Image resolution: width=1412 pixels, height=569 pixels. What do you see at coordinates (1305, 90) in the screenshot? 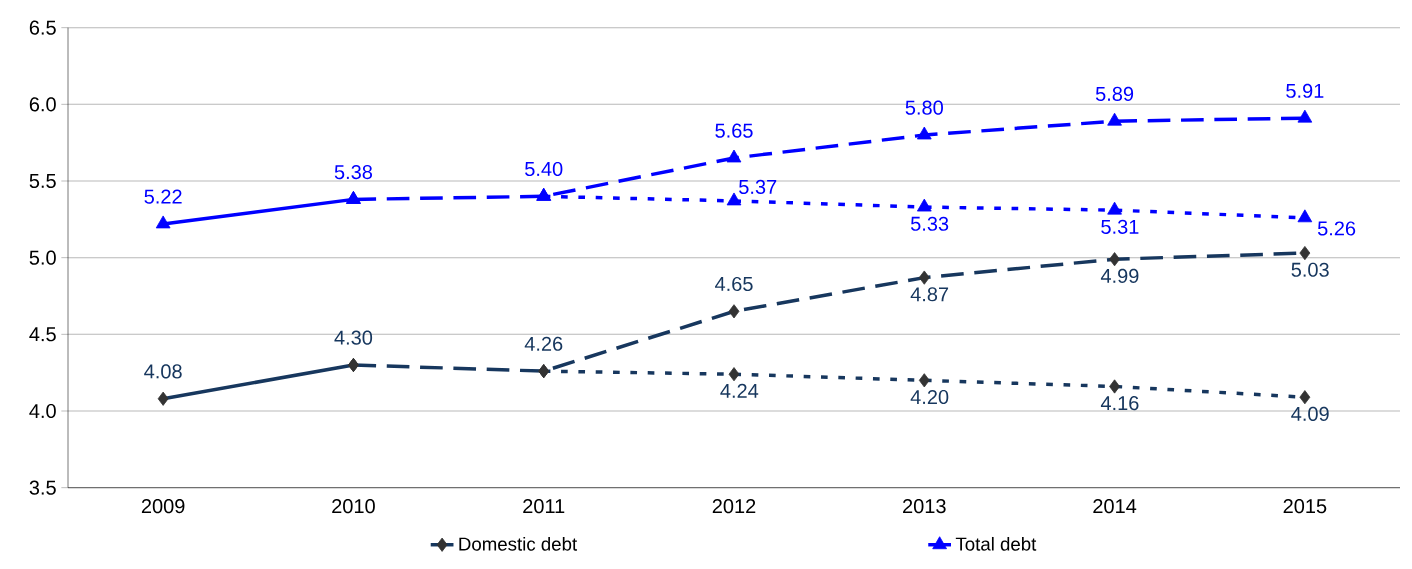
I see `data-label: 5.91` at bounding box center [1305, 90].